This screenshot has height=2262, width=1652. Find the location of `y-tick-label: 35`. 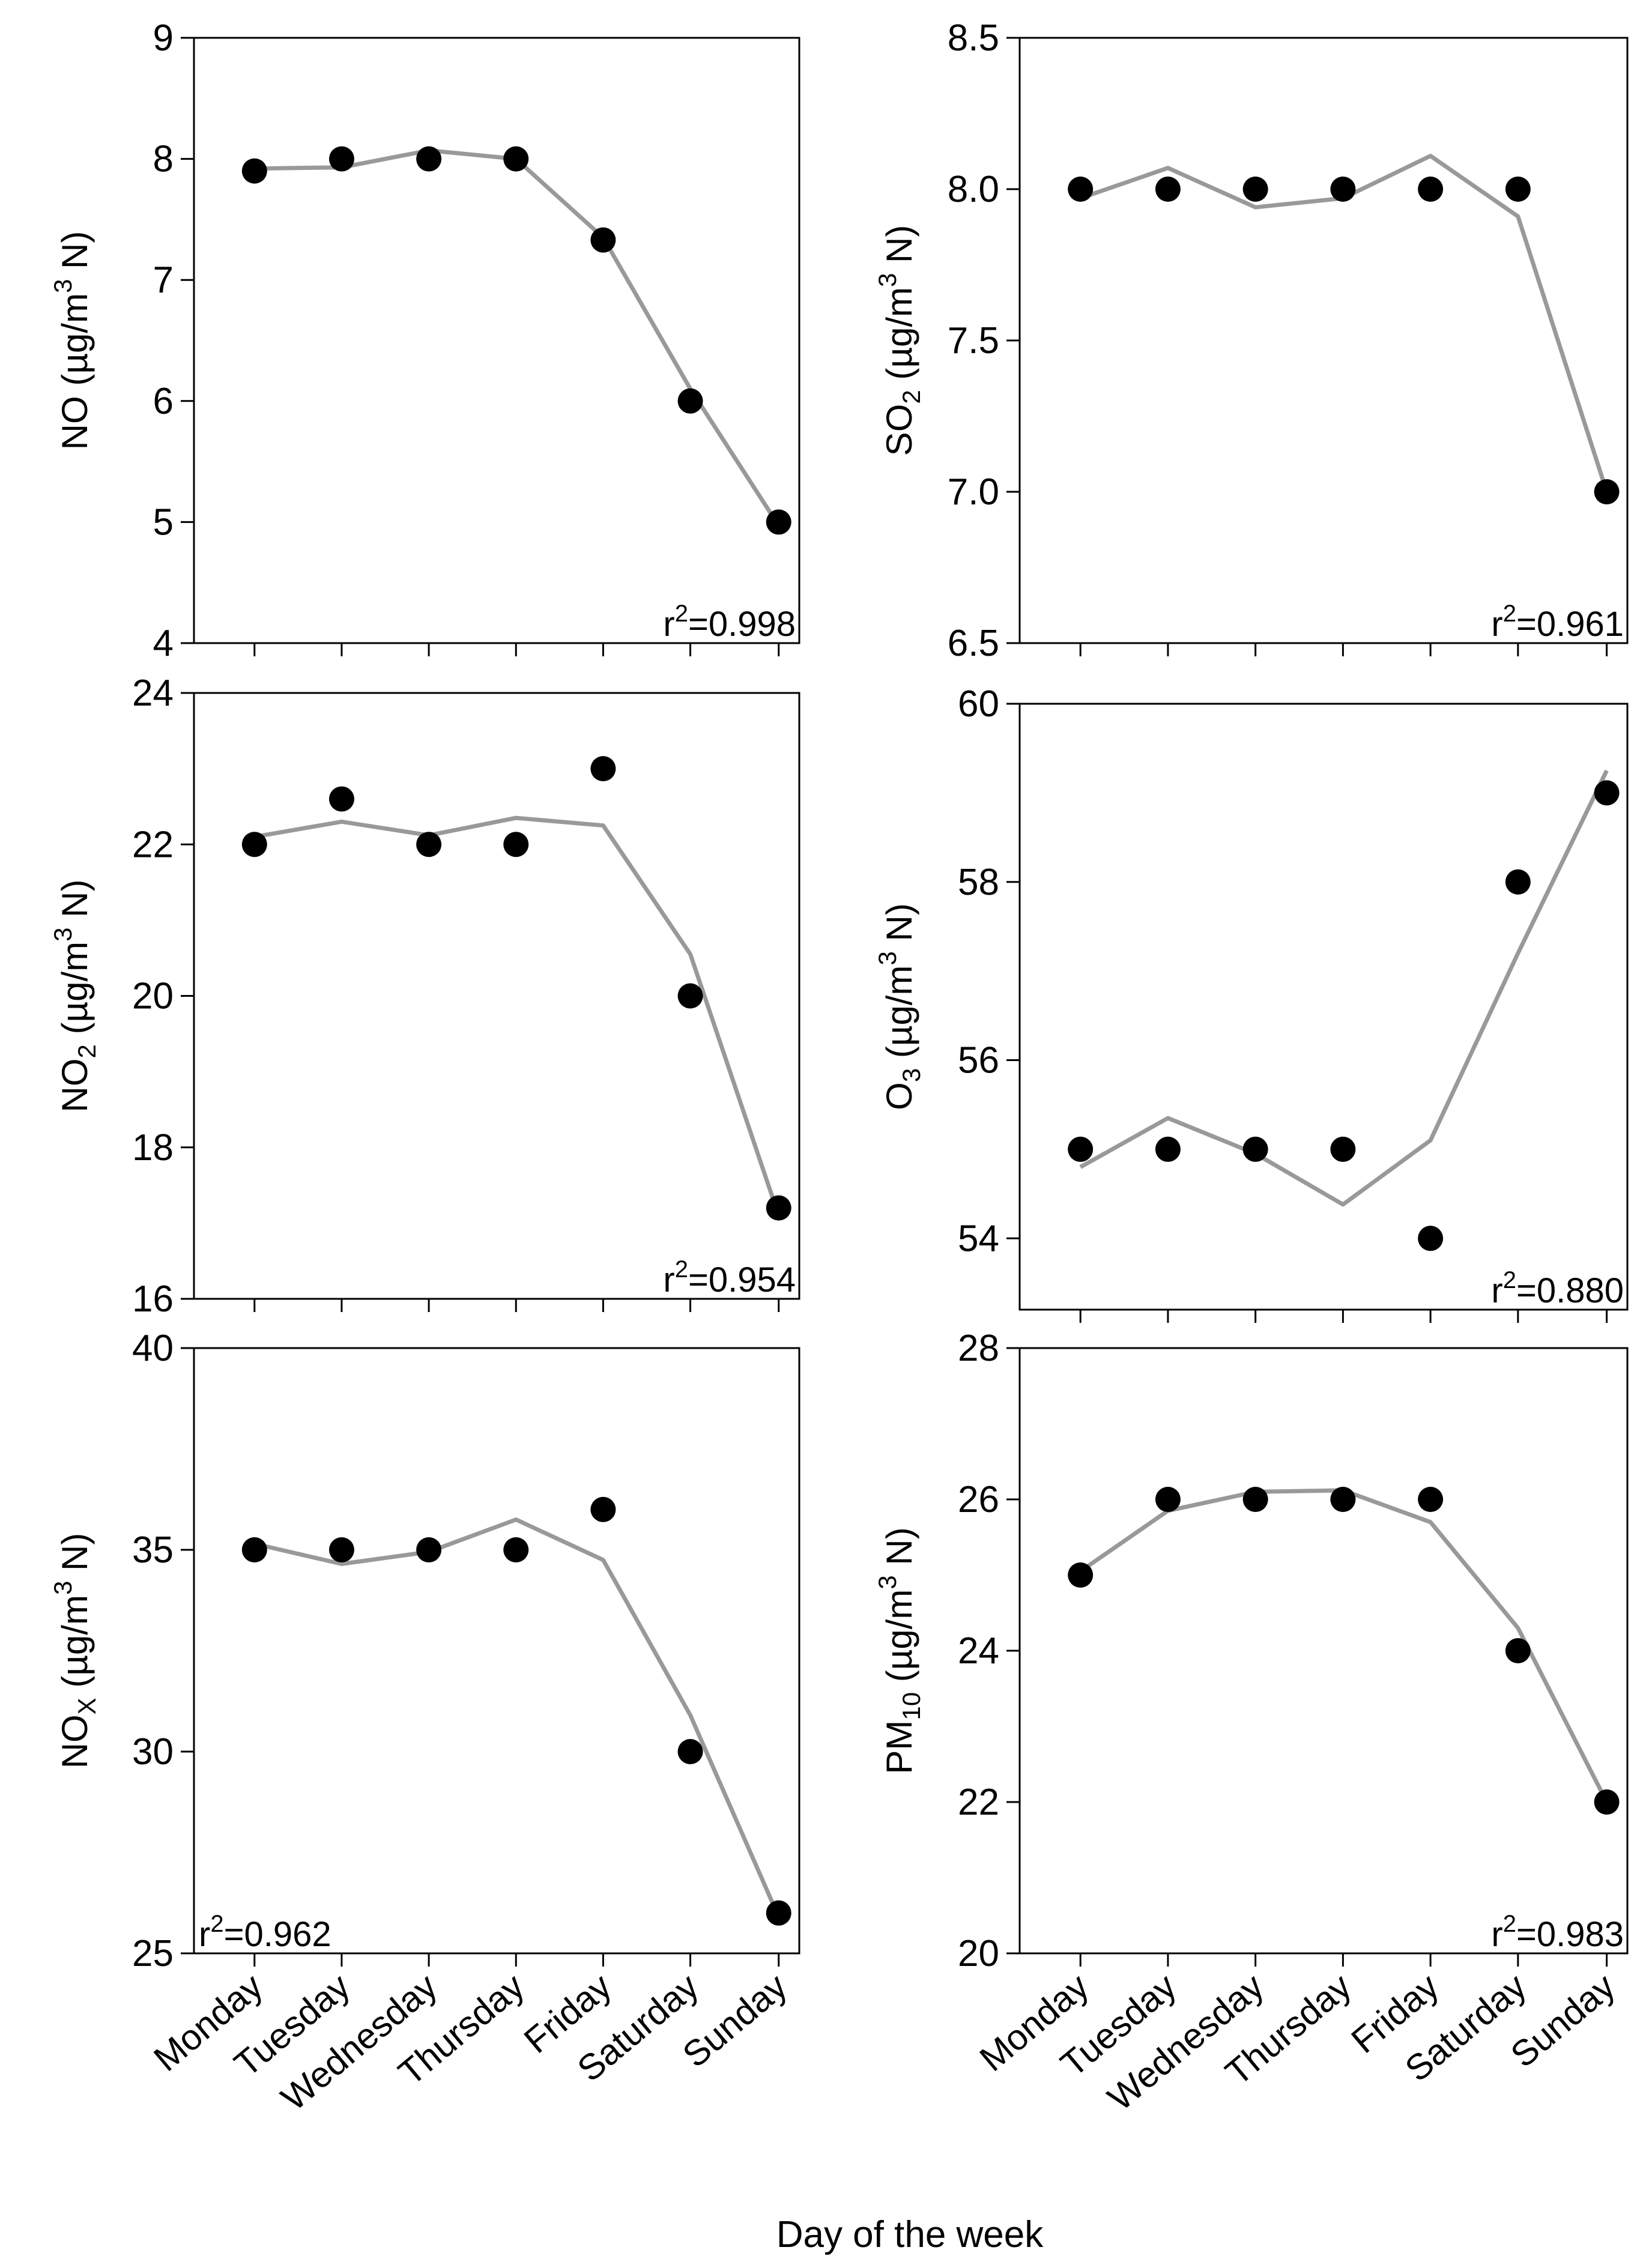

y-tick-label: 35 is located at coordinates (153, 1550).